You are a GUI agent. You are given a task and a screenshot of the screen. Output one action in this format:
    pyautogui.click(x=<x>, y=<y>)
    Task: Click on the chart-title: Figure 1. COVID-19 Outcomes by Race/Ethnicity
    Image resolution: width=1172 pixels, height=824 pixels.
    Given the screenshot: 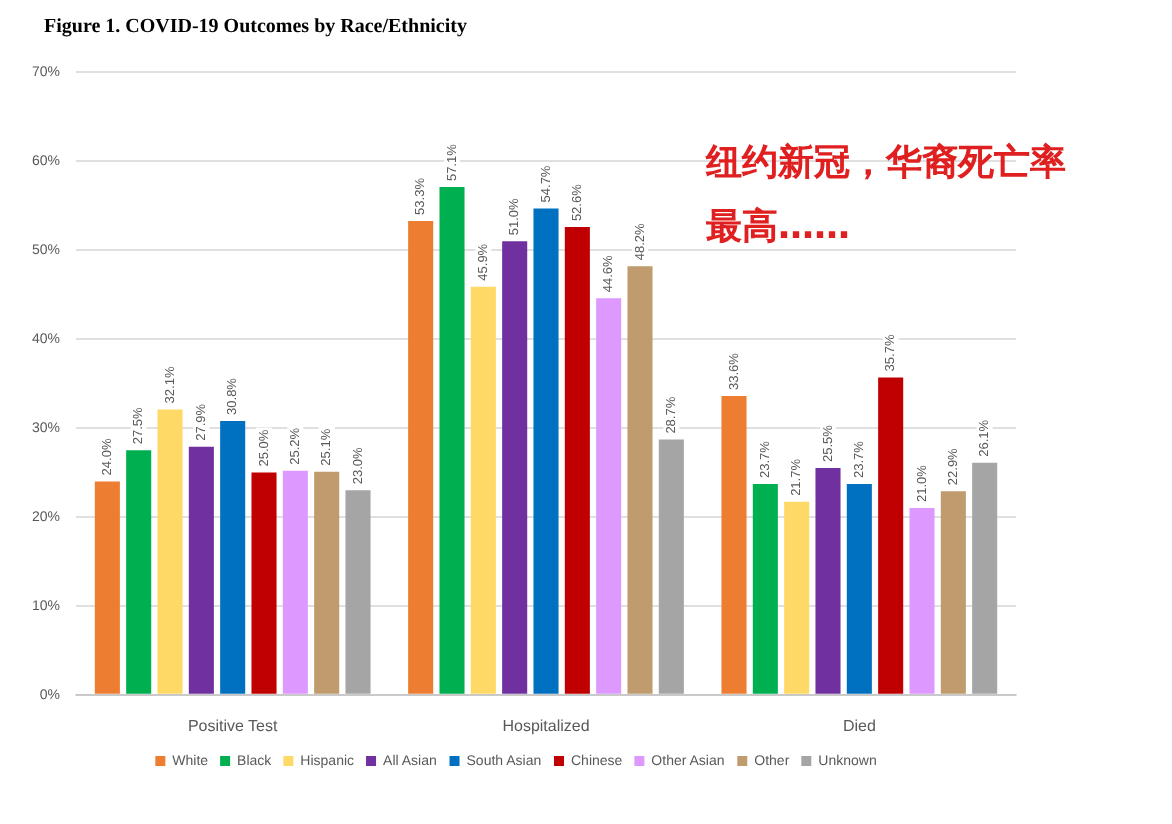 What is the action you would take?
    pyautogui.click(x=256, y=29)
    